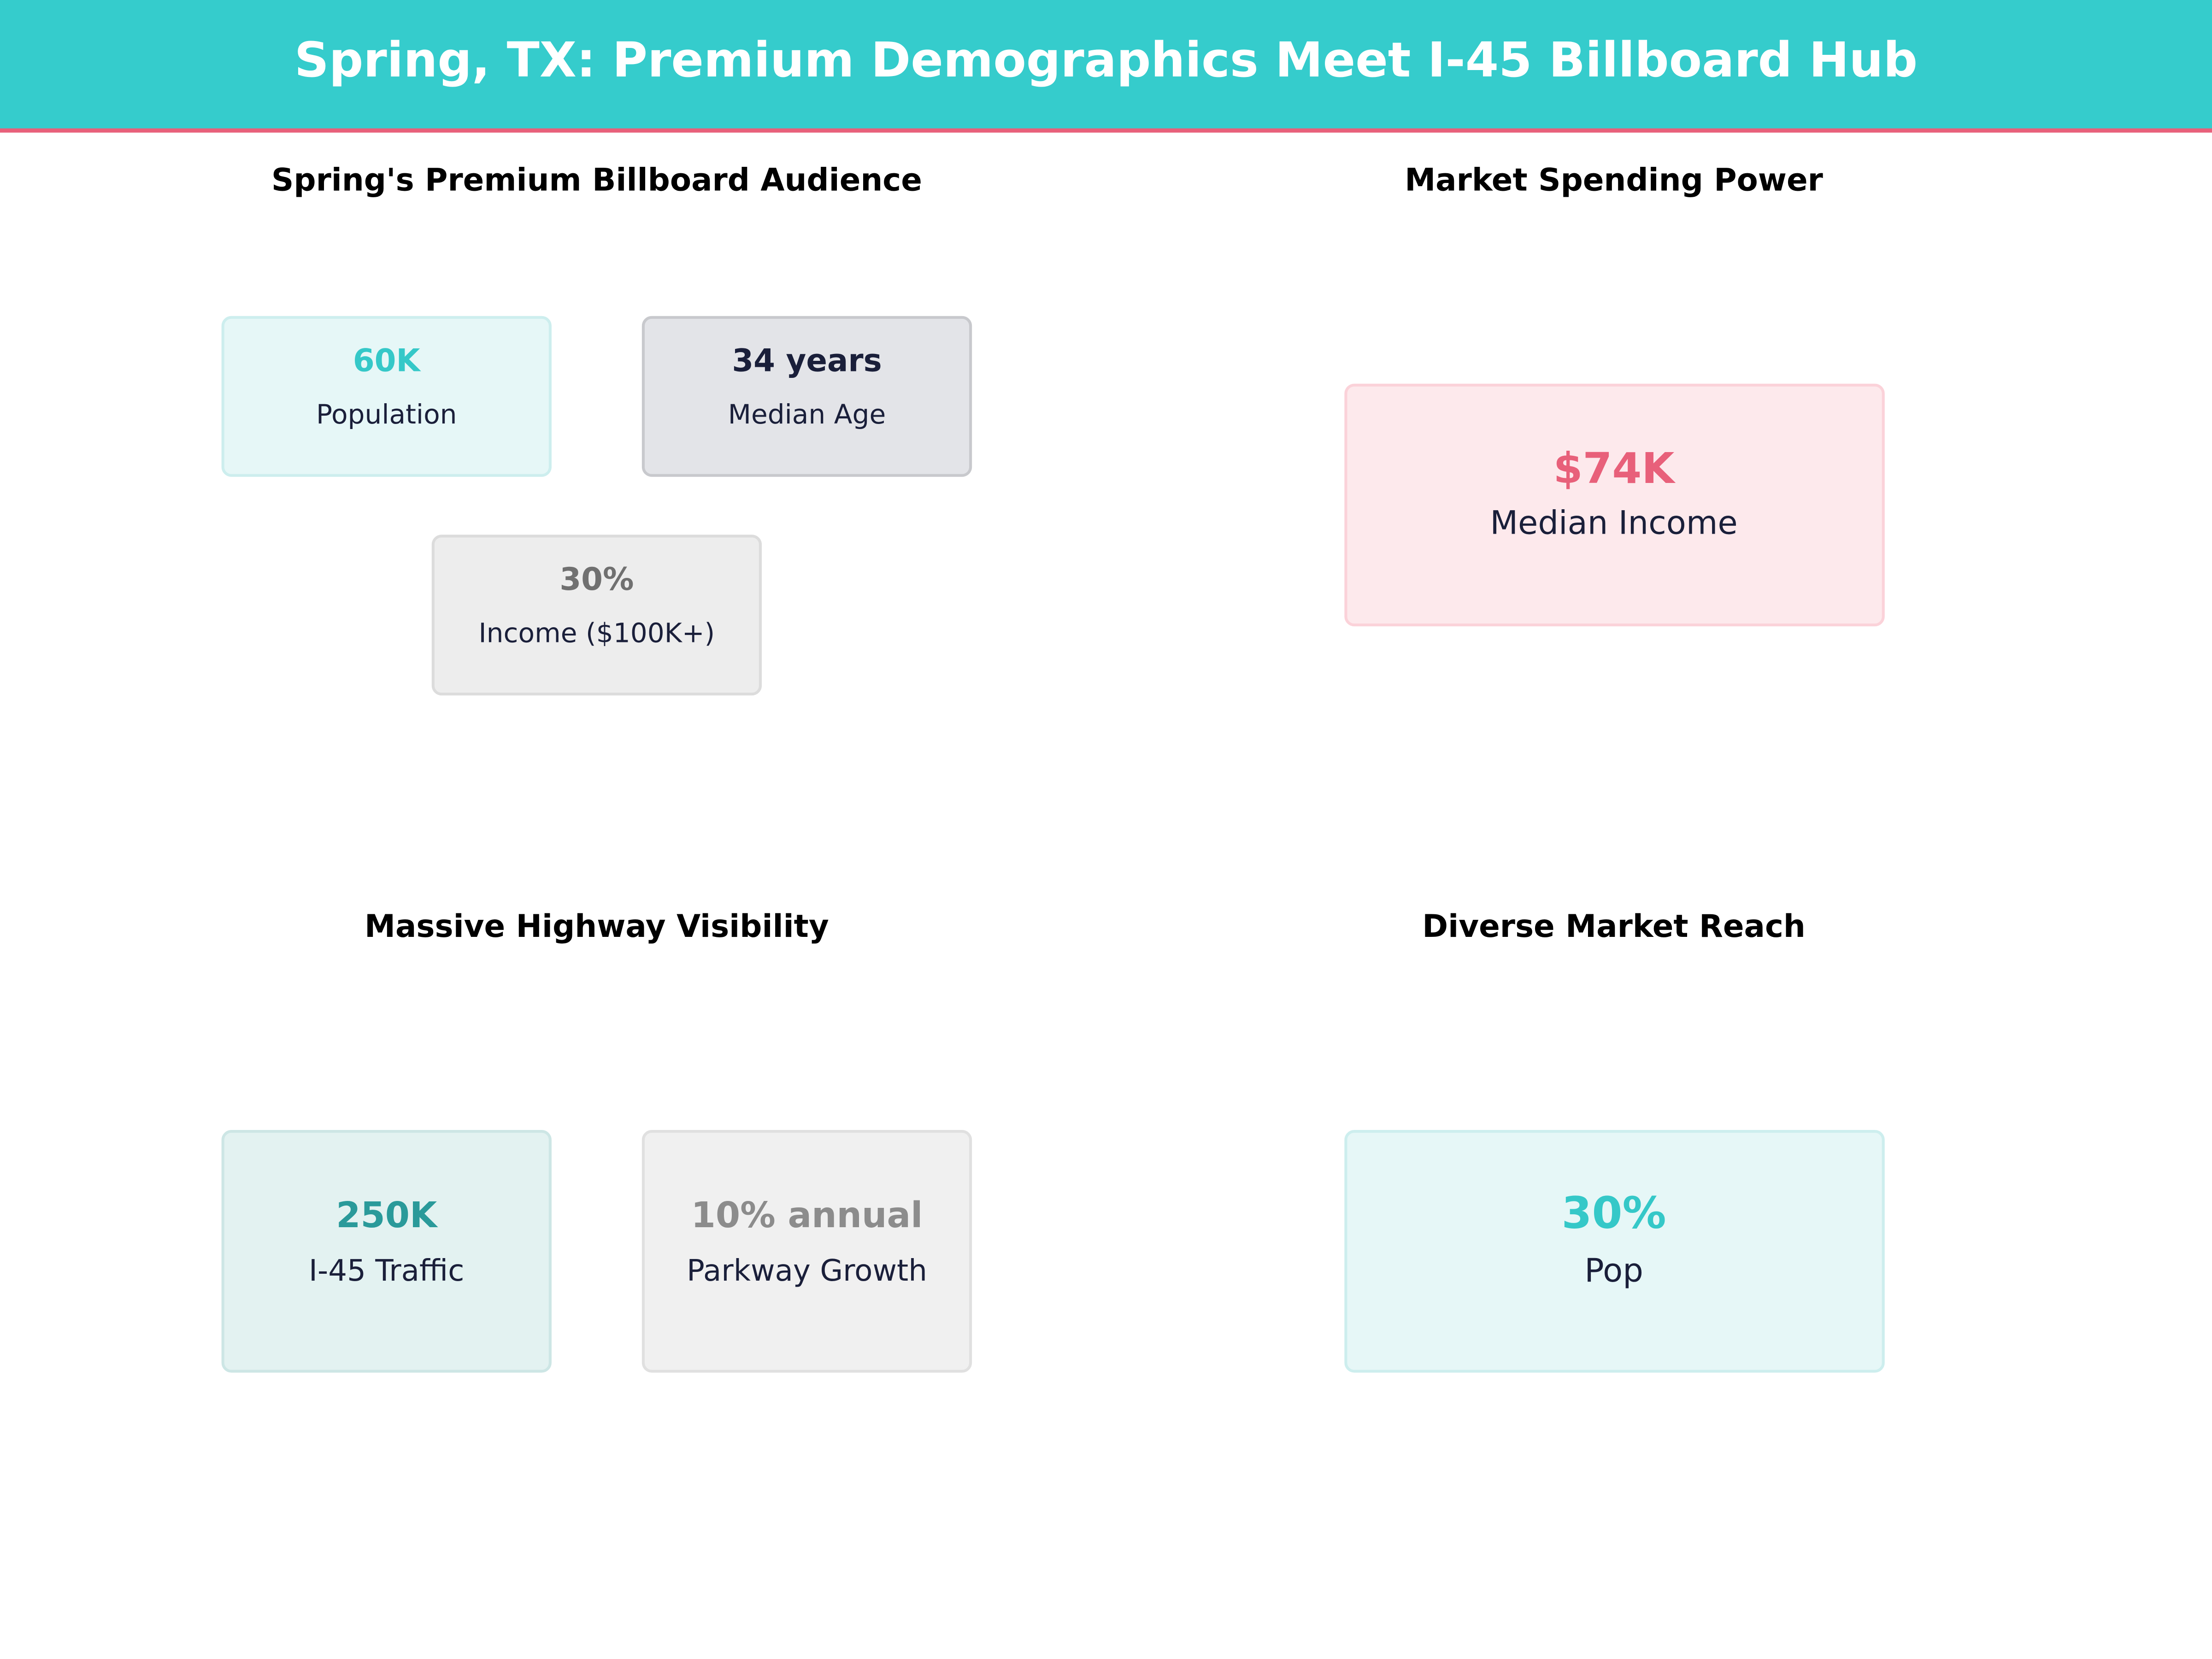 This screenshot has width=2212, height=1659. What do you see at coordinates (1614, 179) in the screenshot?
I see `panel-title: Market Spending Power` at bounding box center [1614, 179].